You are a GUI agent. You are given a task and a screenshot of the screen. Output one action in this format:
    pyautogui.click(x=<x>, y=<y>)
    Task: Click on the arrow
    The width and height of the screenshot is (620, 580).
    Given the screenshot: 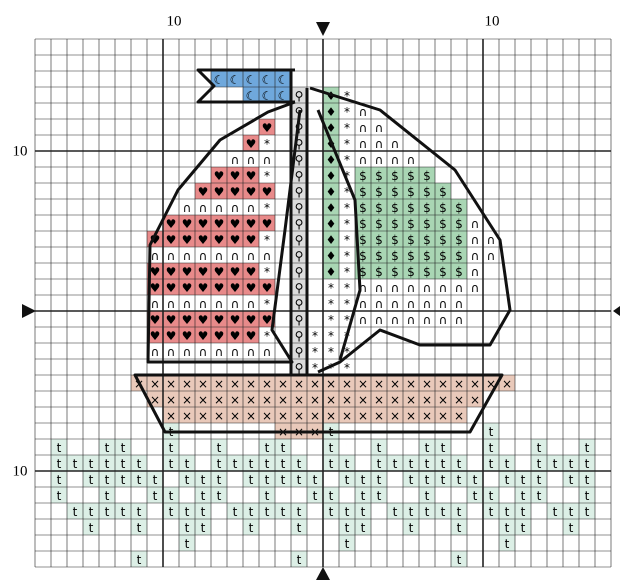 What is the action you would take?
    pyautogui.click(x=323, y=29)
    